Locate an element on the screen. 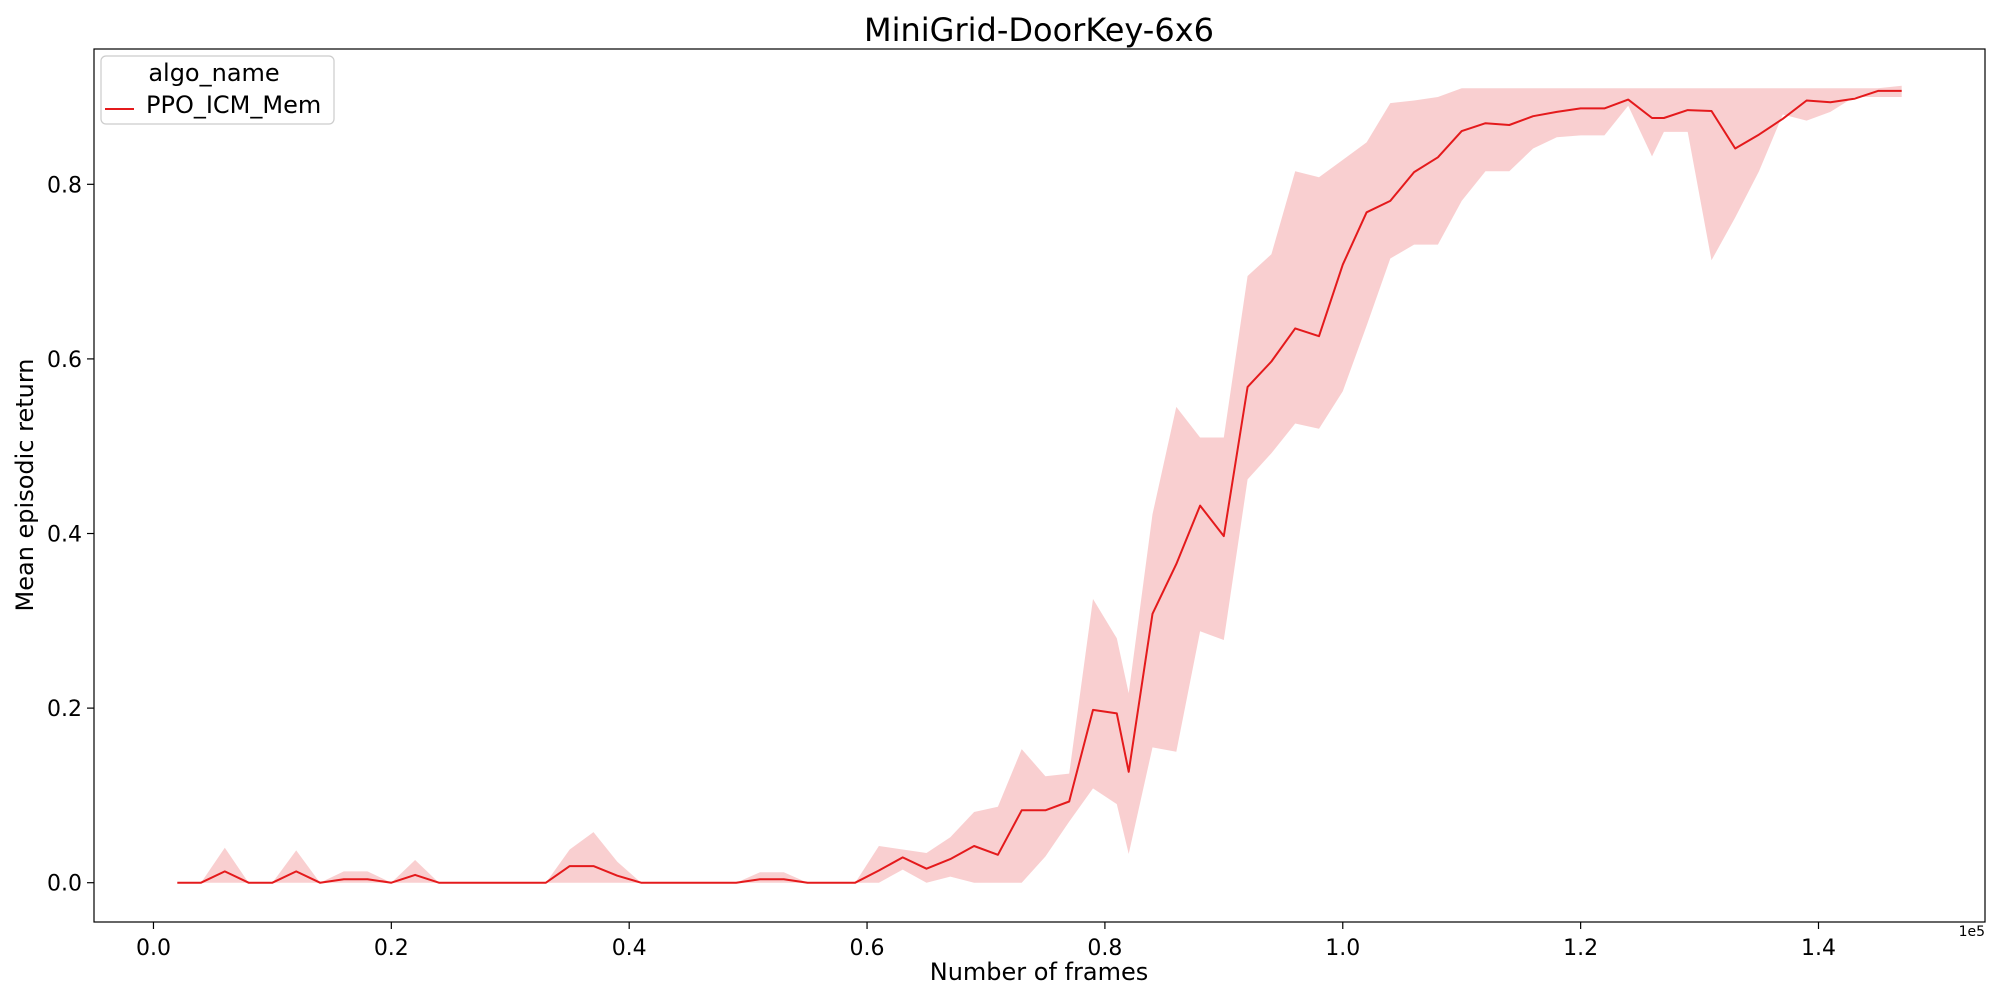 The width and height of the screenshot is (2000, 1000). x-axis-label: Number of frames is located at coordinates (1039, 972).